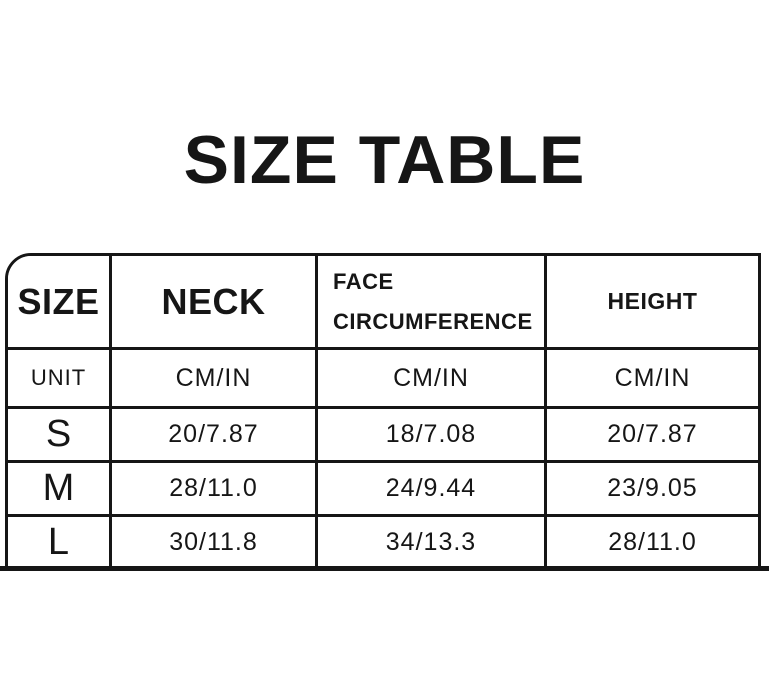 The width and height of the screenshot is (769, 697). I want to click on row-m-label: M, so click(60, 490).